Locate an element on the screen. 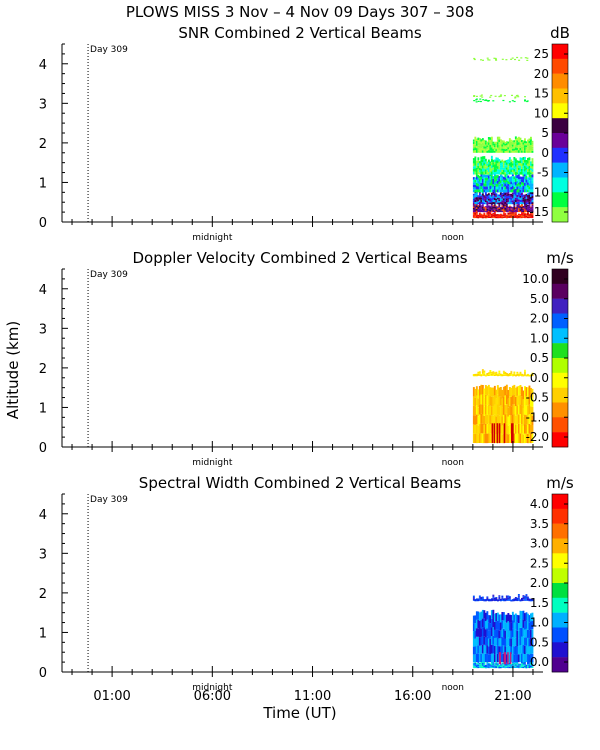 Image resolution: width=600 pixels, height=750 pixels. y-tick-label: 4 is located at coordinates (43, 290).